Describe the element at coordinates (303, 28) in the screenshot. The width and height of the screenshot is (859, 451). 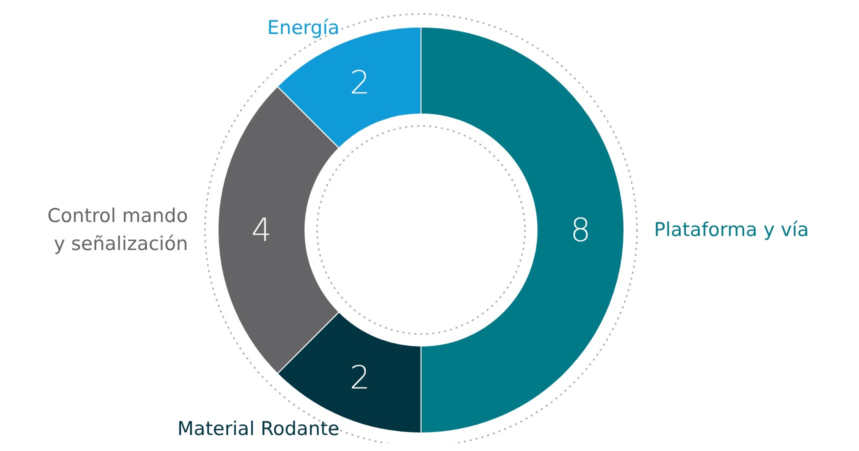
I see `slice-label: Energía` at that location.